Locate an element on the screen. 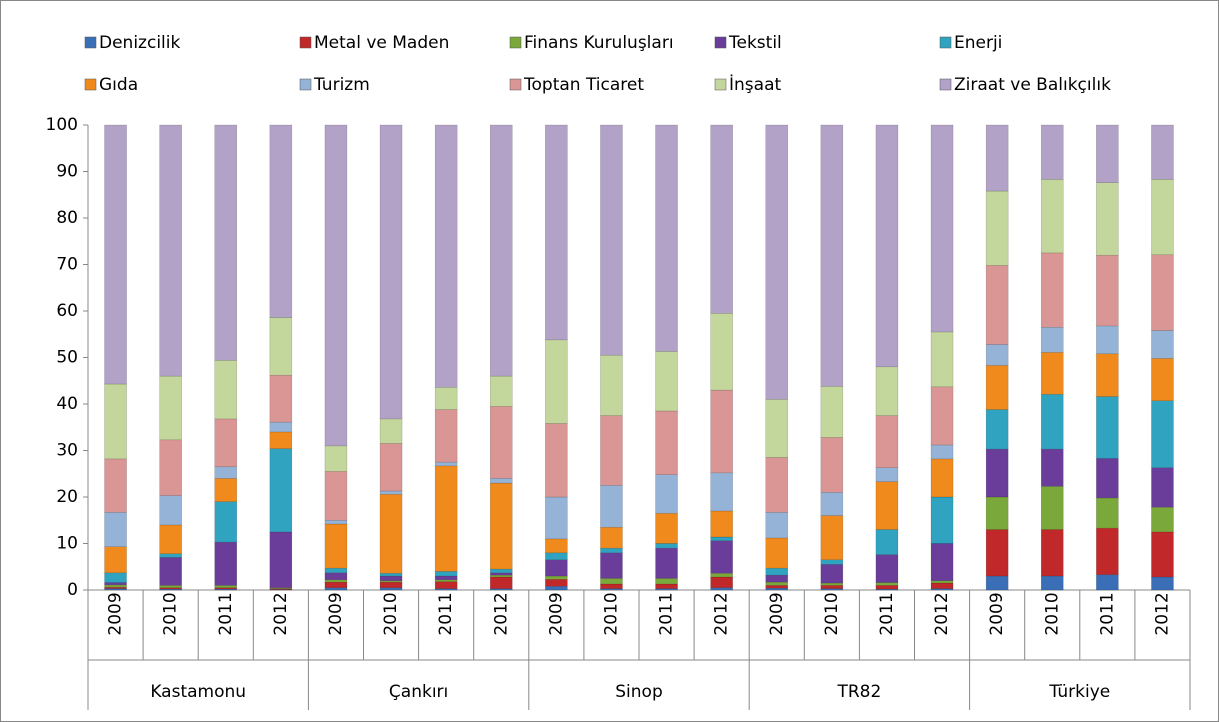  legend-label: Toptan Ticaret is located at coordinates (583, 85).